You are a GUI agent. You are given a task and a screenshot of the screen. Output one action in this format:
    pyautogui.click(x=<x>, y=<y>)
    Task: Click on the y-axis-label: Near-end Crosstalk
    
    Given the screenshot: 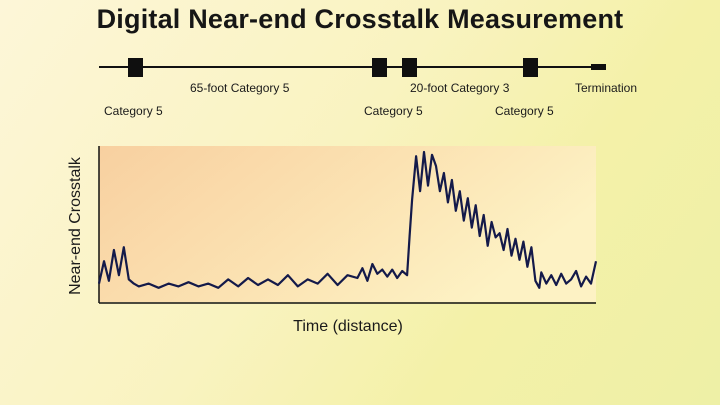 What is the action you would take?
    pyautogui.click(x=75, y=225)
    